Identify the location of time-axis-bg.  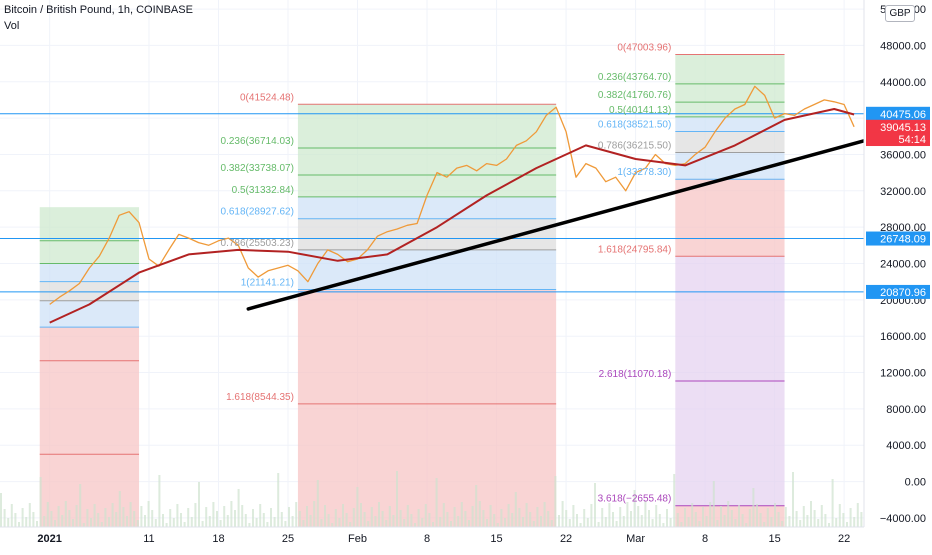
(466, 538).